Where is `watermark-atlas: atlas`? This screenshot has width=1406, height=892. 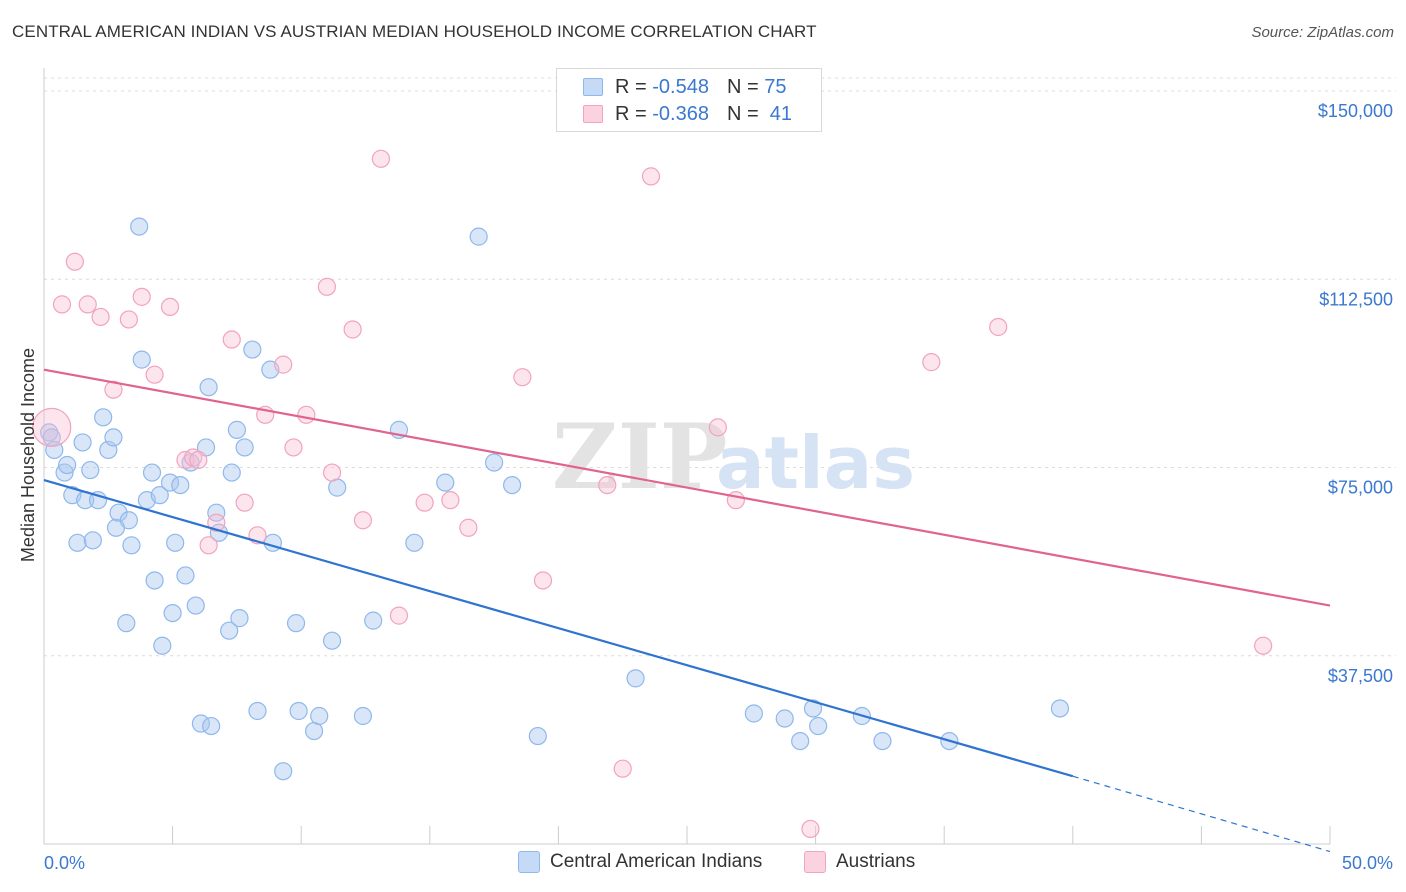 watermark-atlas: atlas is located at coordinates (815, 463).